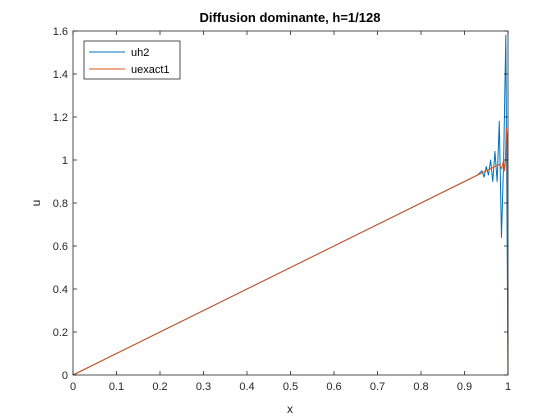 The width and height of the screenshot is (560, 420). Describe the element at coordinates (203, 387) in the screenshot. I see `x-tick-label: 0.3` at that location.